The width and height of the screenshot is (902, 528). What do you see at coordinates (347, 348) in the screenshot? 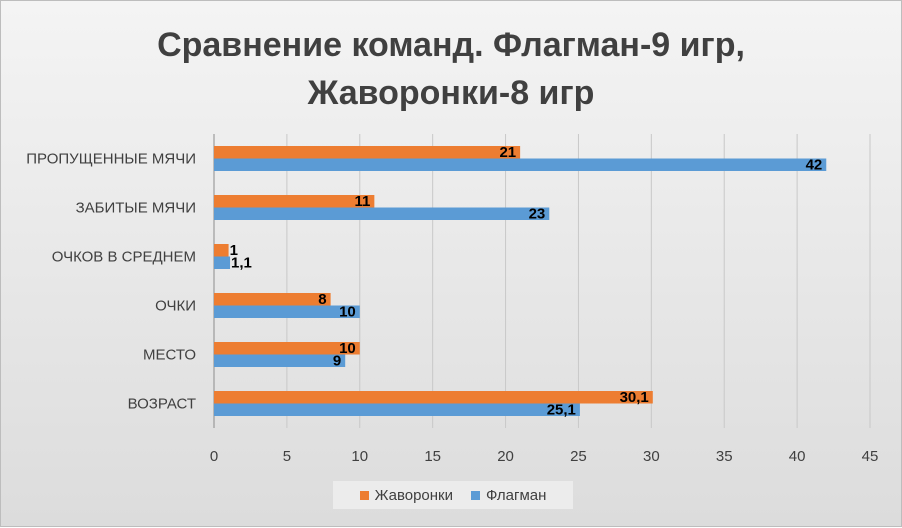
I see `data-label-zhavoronki: 10` at bounding box center [347, 348].